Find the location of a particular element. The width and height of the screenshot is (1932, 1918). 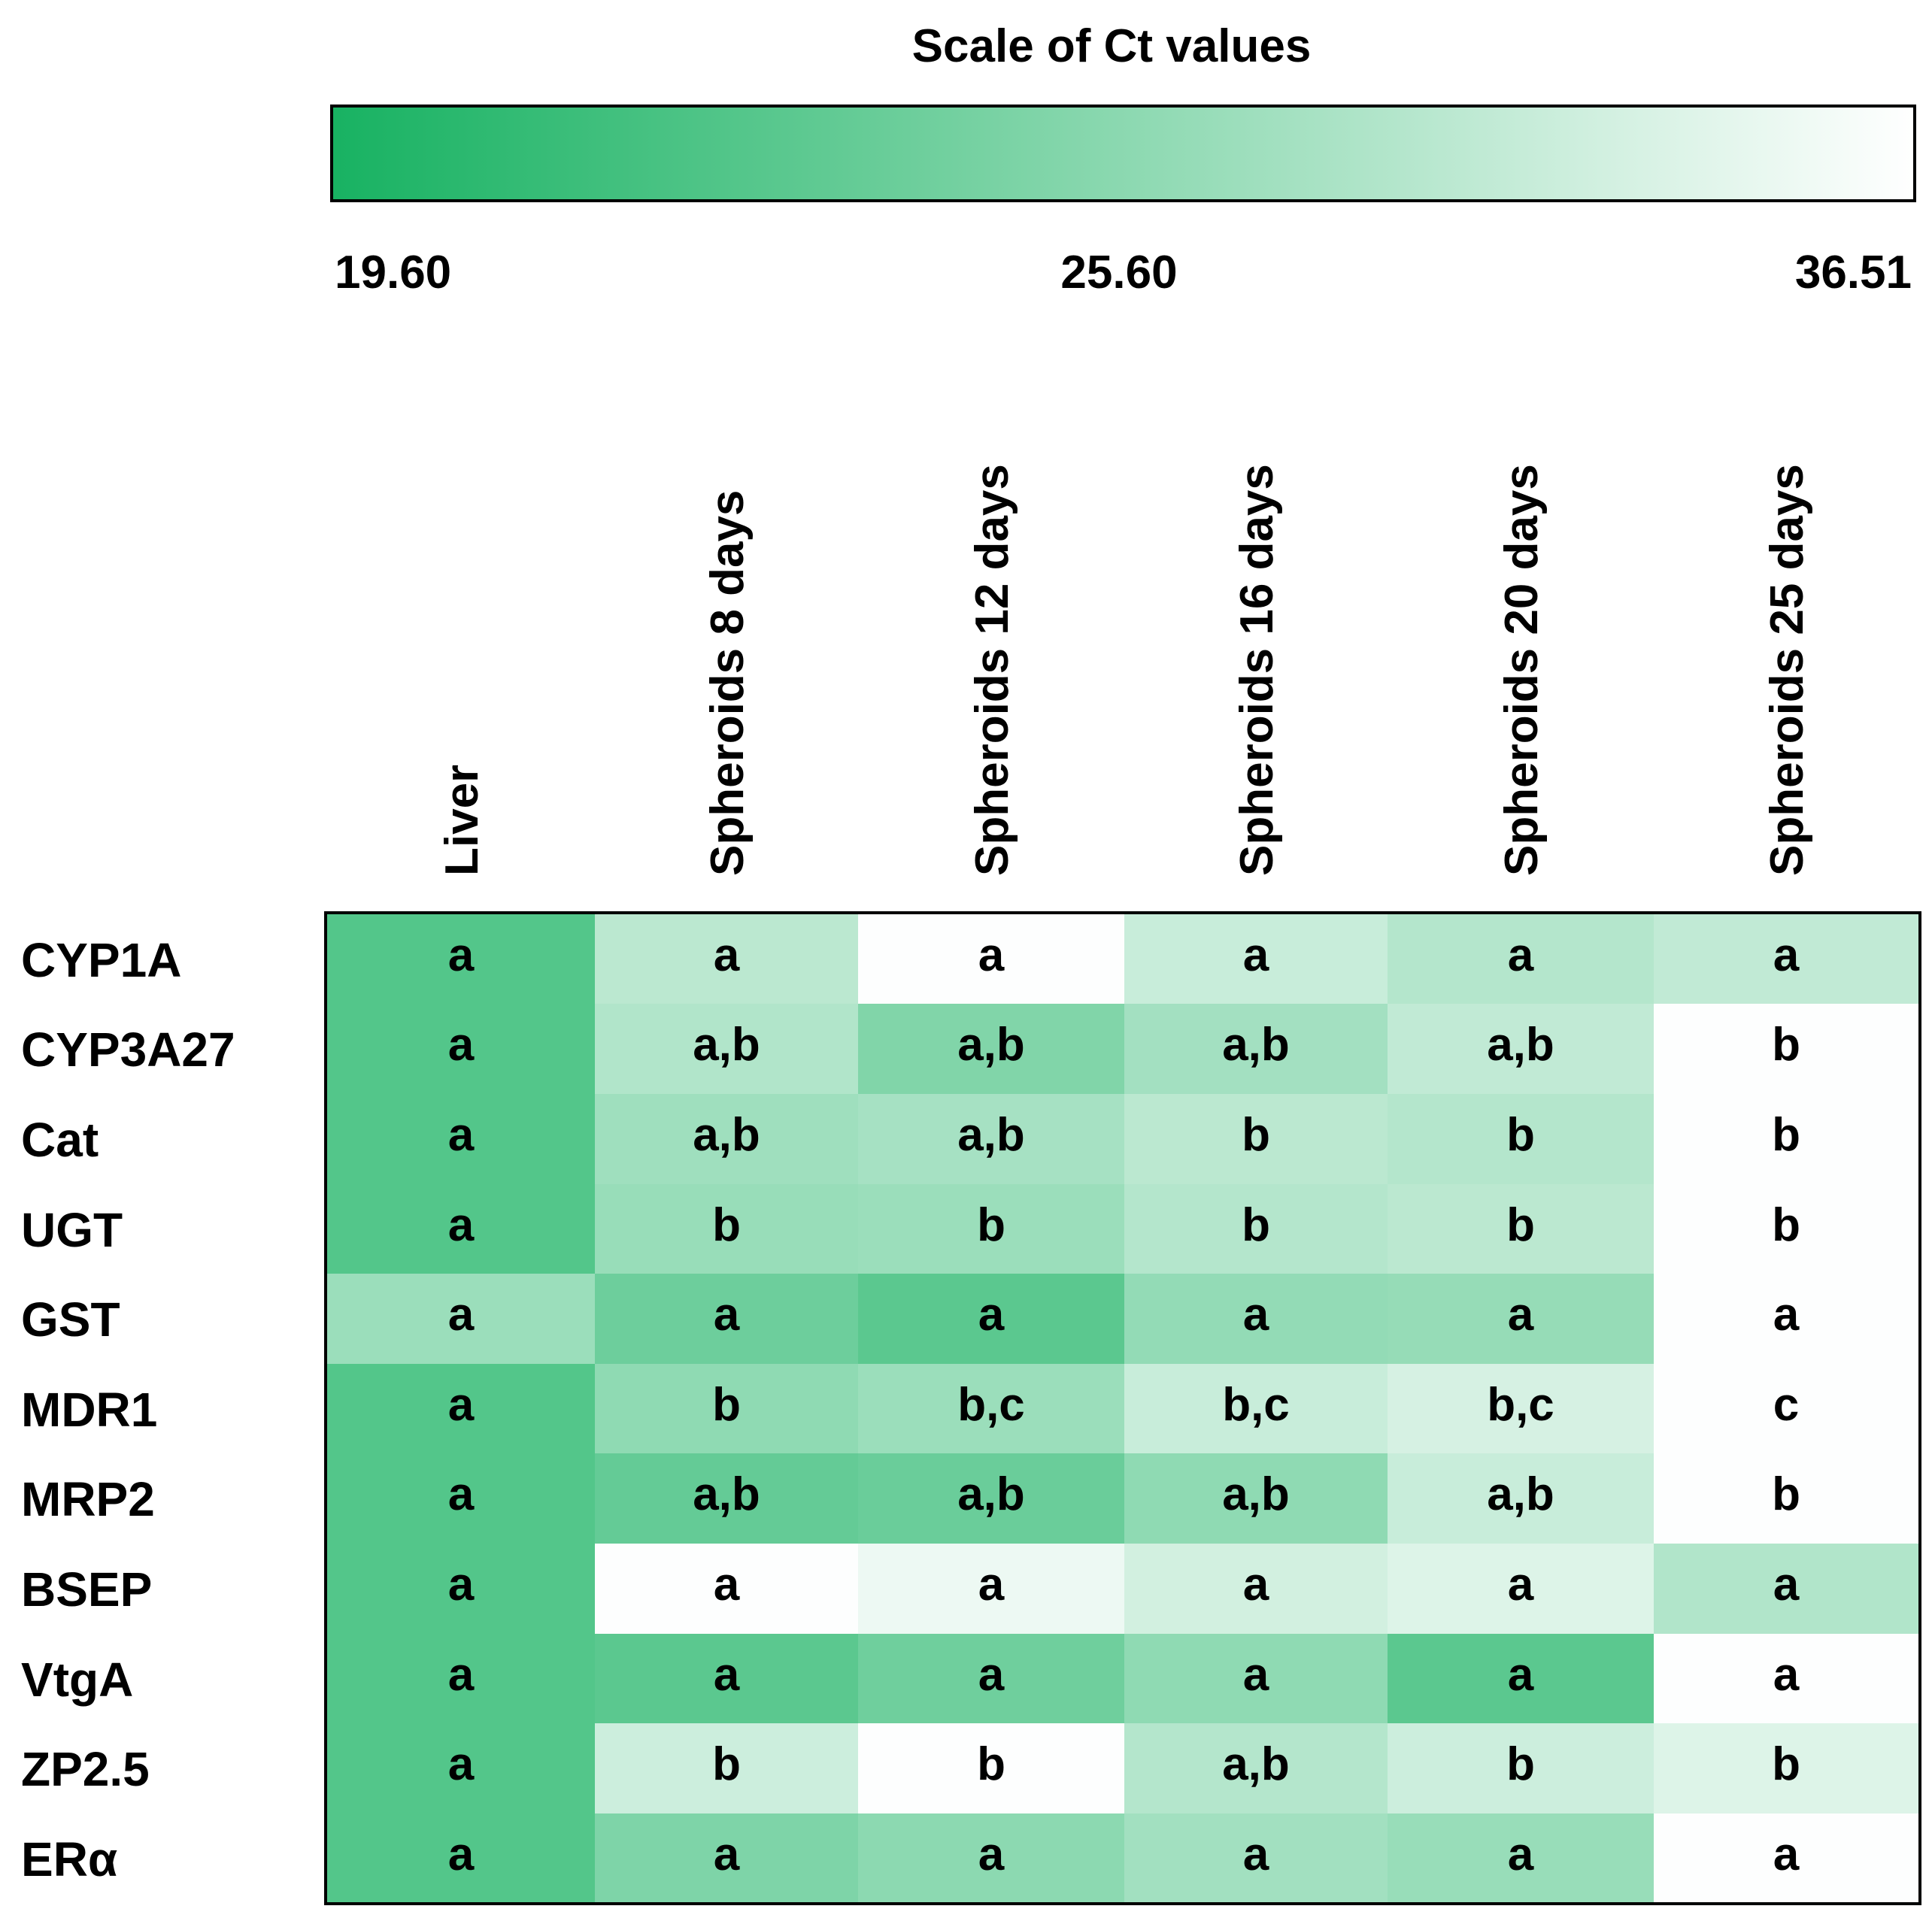

column-label: Spheroids 8 days is located at coordinates (728, 683).